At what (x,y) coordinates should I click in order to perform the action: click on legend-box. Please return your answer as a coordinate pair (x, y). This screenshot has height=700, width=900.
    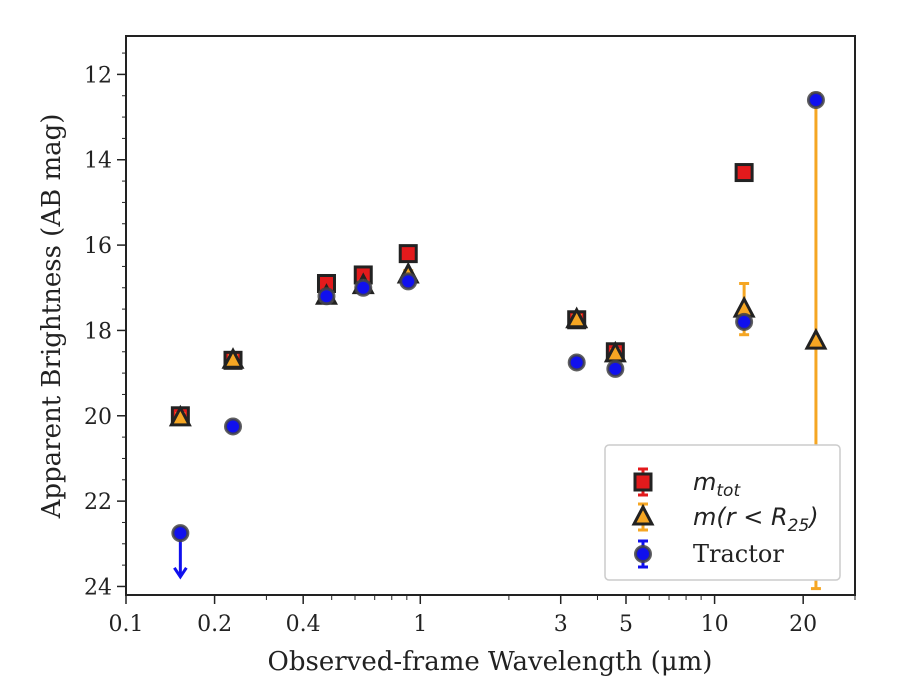
    Looking at the image, I should click on (722, 512).